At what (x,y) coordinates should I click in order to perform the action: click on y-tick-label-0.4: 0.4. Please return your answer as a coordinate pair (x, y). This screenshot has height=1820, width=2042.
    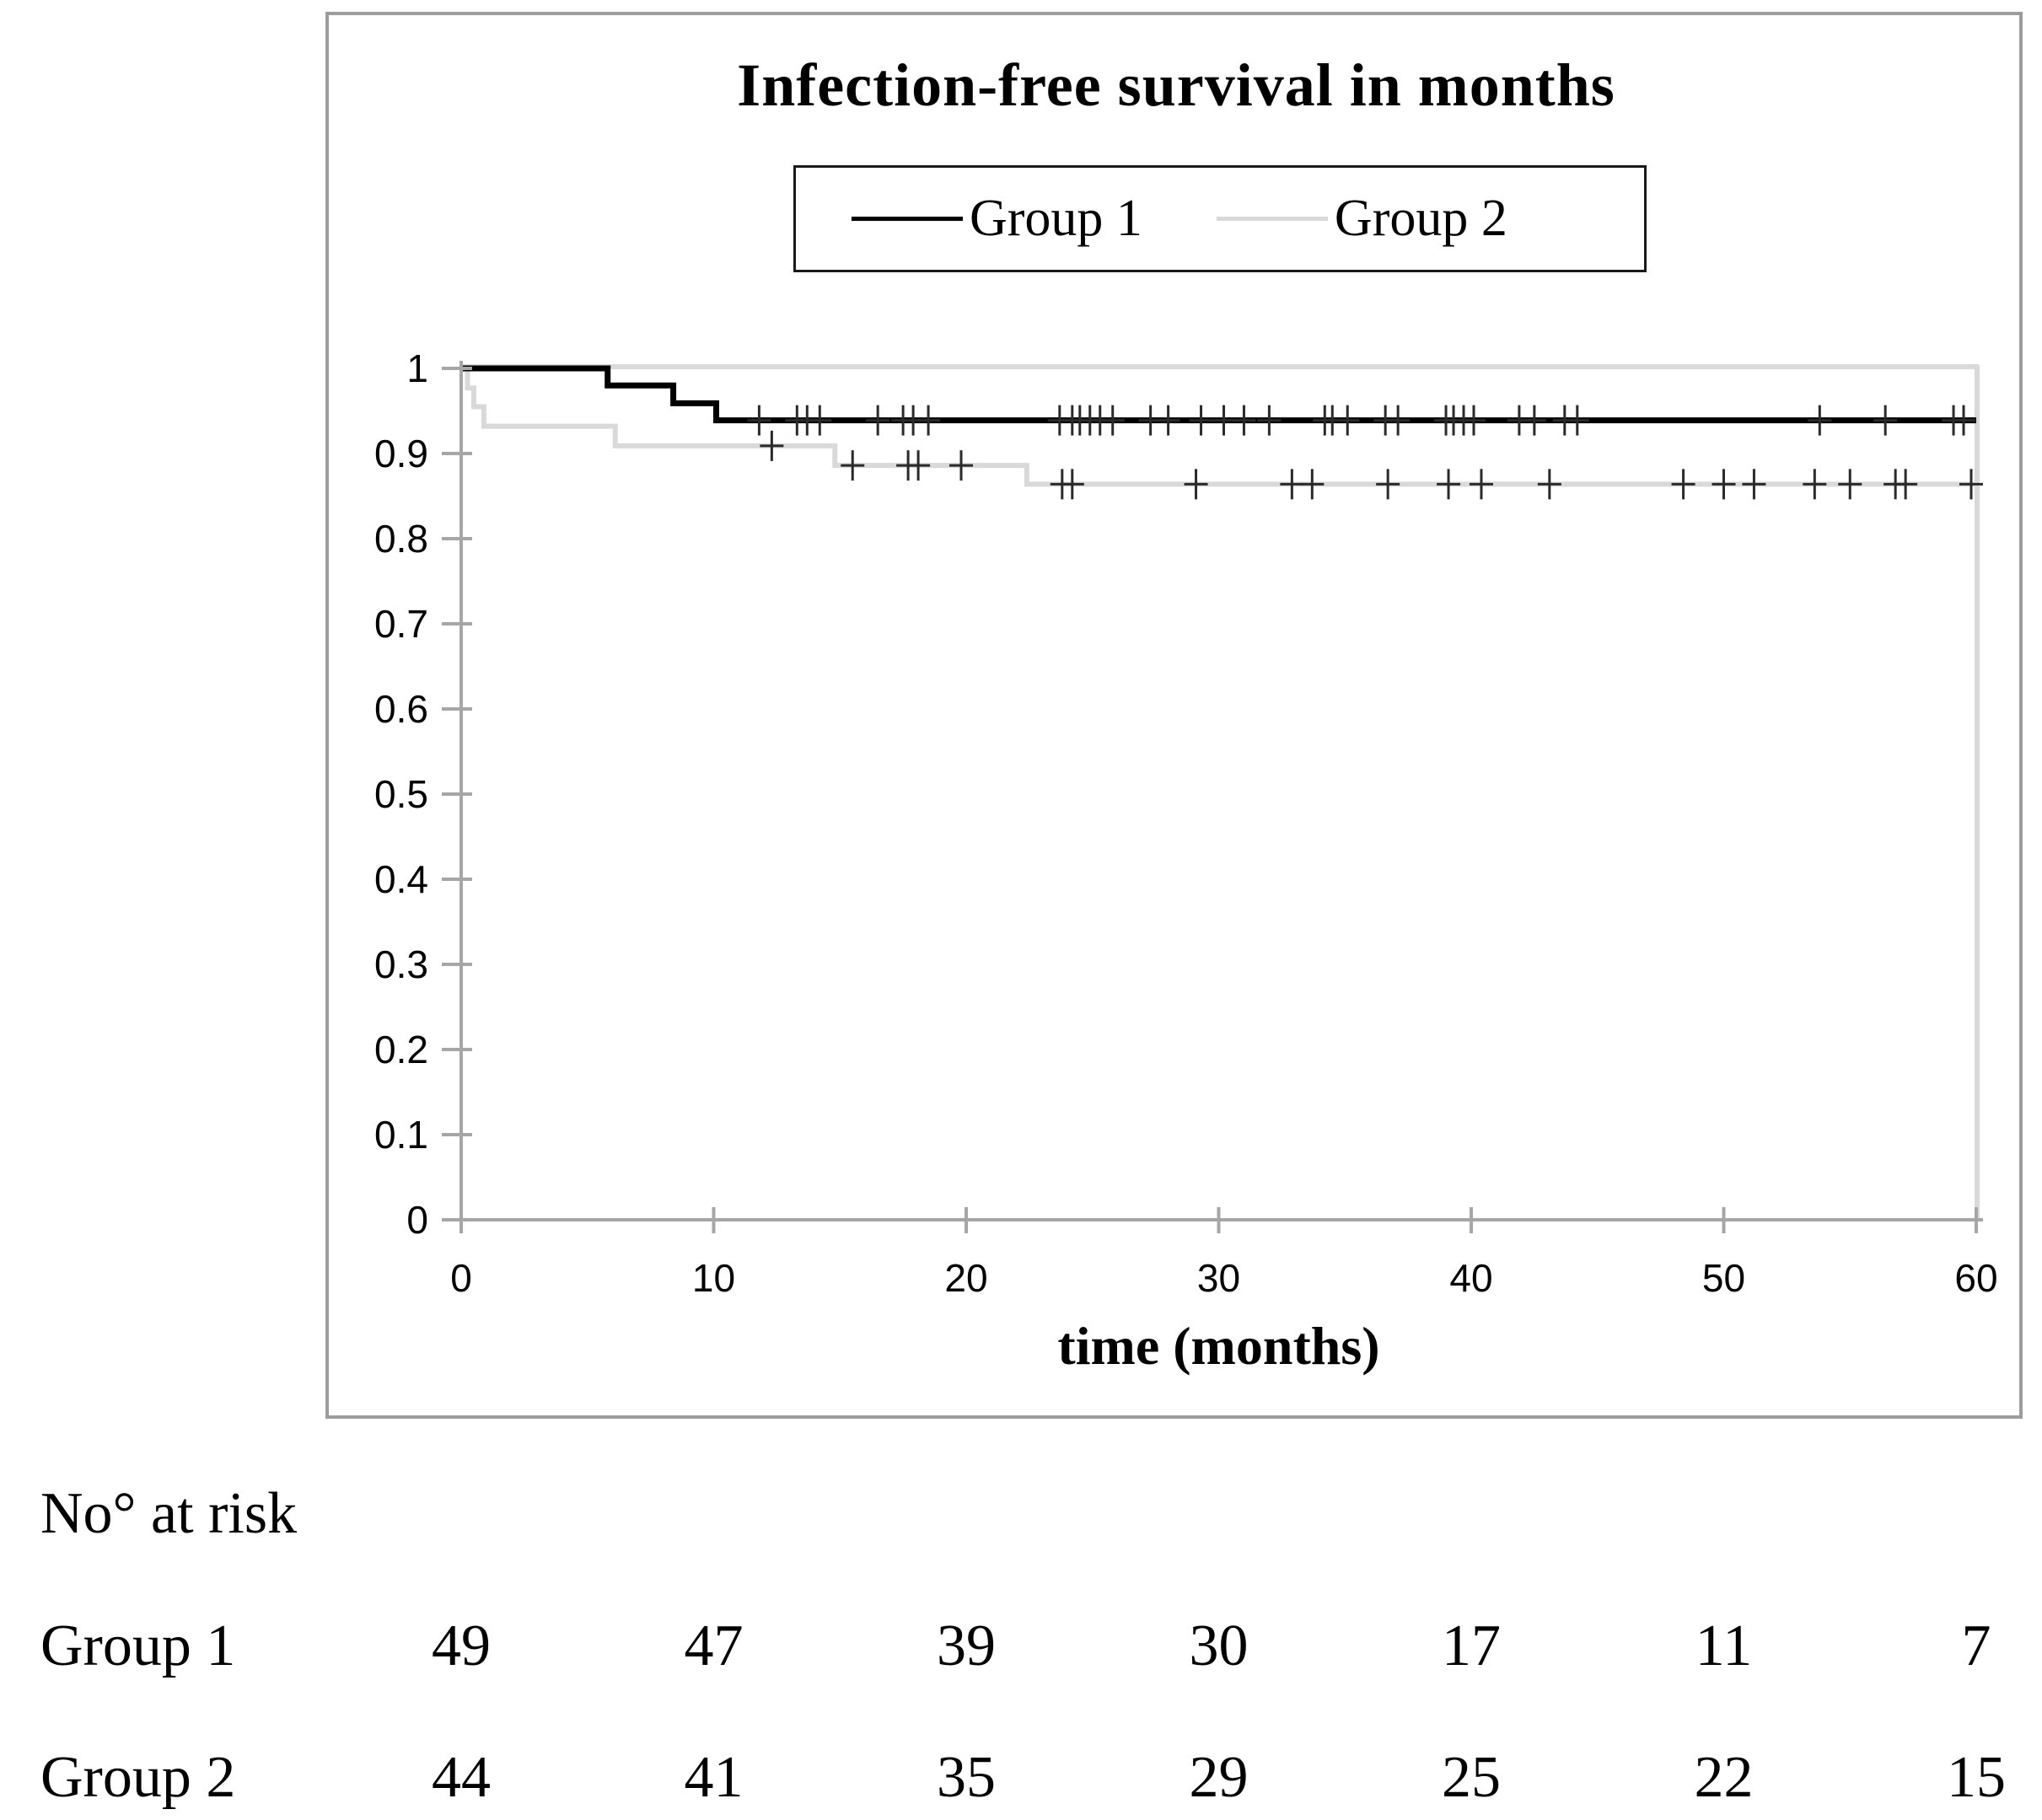
    Looking at the image, I should click on (401, 879).